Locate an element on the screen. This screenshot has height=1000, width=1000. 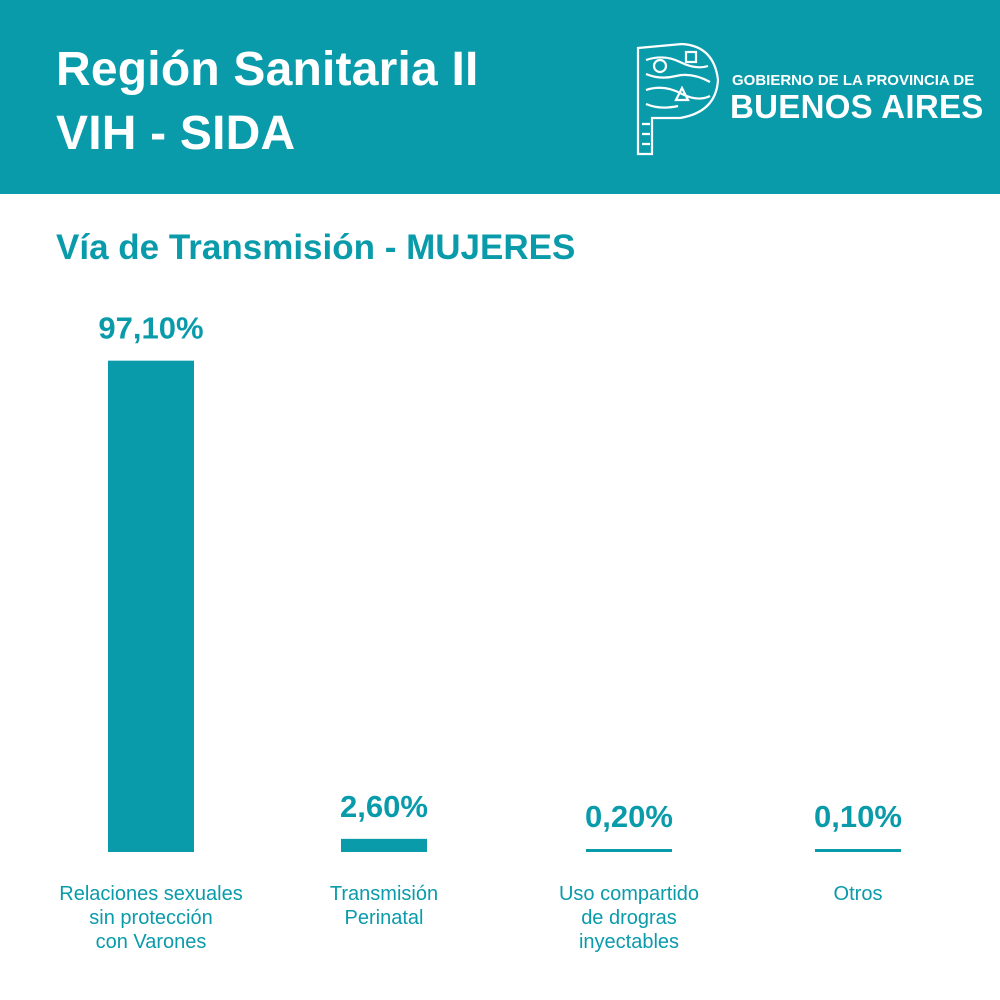
value-label-1: 97,10% is located at coordinates (150, 328).